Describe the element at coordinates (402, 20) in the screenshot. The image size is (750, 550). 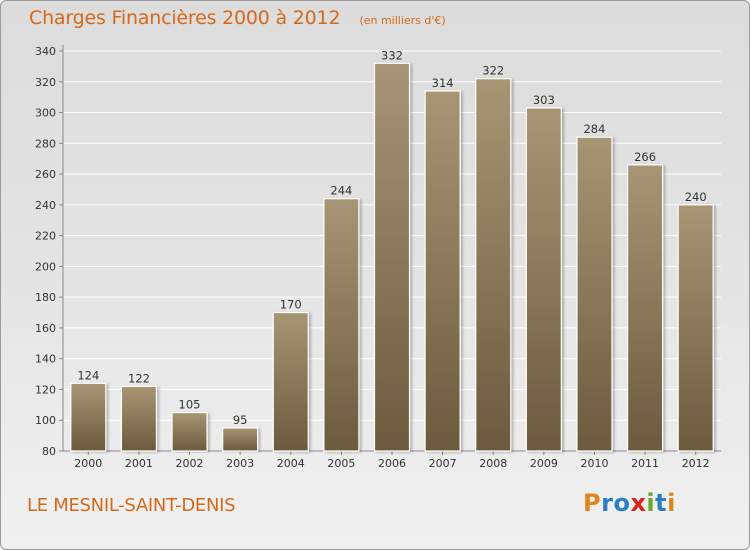
I see `chart-subtitle: (en milliers d'€)` at that location.